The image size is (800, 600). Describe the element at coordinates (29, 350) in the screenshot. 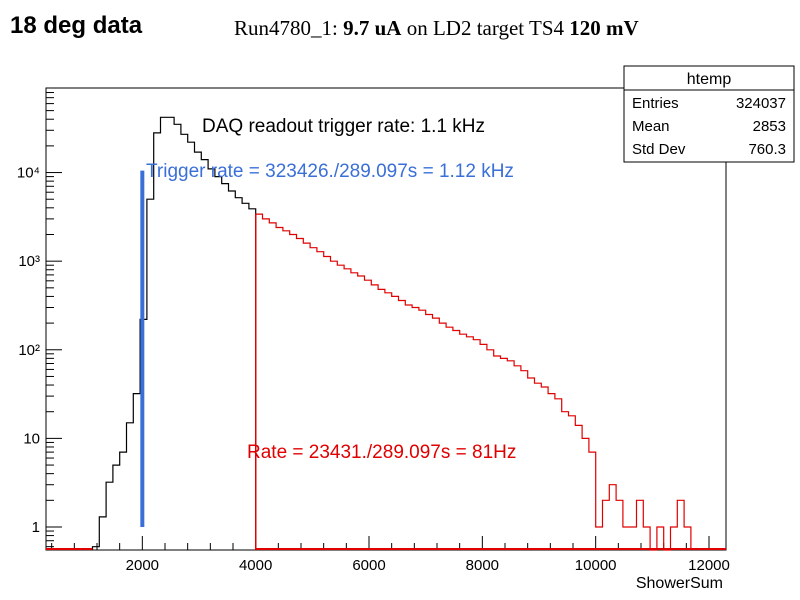

I see `y-tick-label: 10²` at that location.